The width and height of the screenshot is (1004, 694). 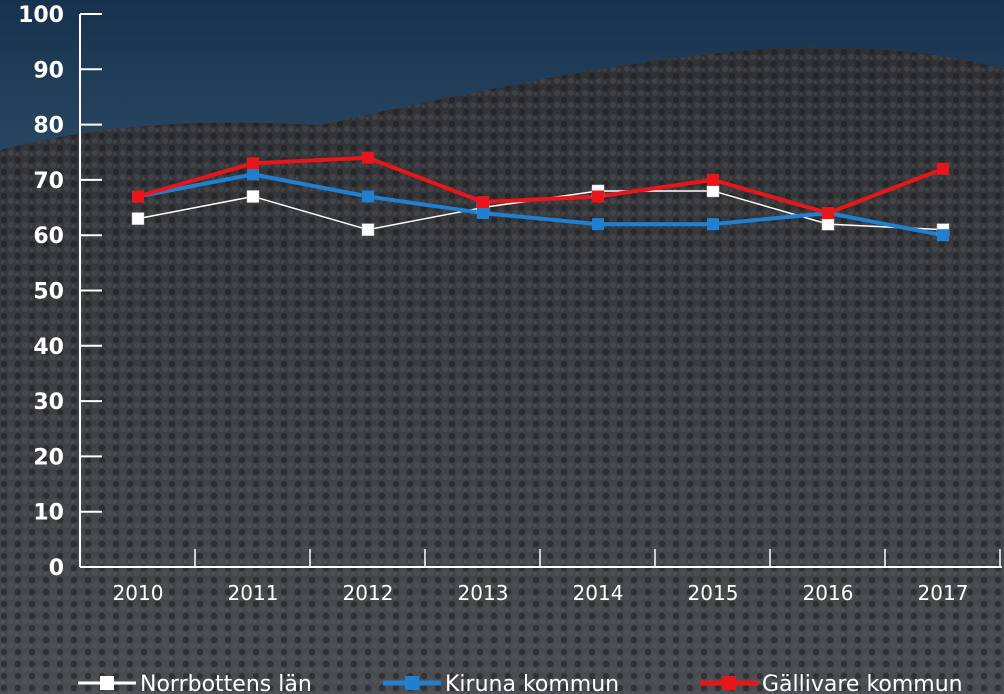 What do you see at coordinates (48, 513) in the screenshot?
I see `y-tick-label: 10` at bounding box center [48, 513].